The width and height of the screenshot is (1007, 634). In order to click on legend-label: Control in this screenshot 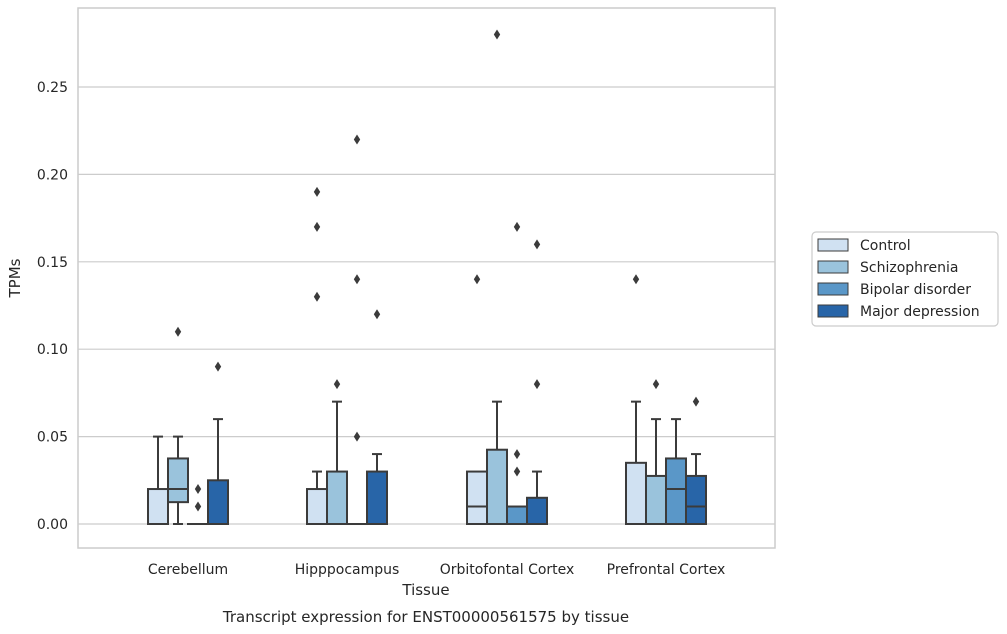, I will do `click(885, 246)`.